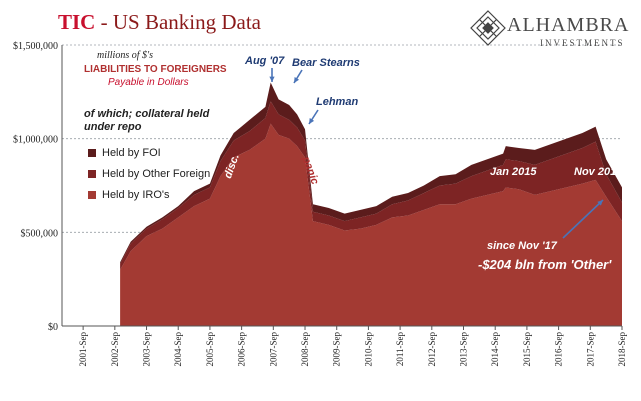 This screenshot has width=641, height=401. I want to click on legend-label-foi: Held by FOI, so click(131, 152).